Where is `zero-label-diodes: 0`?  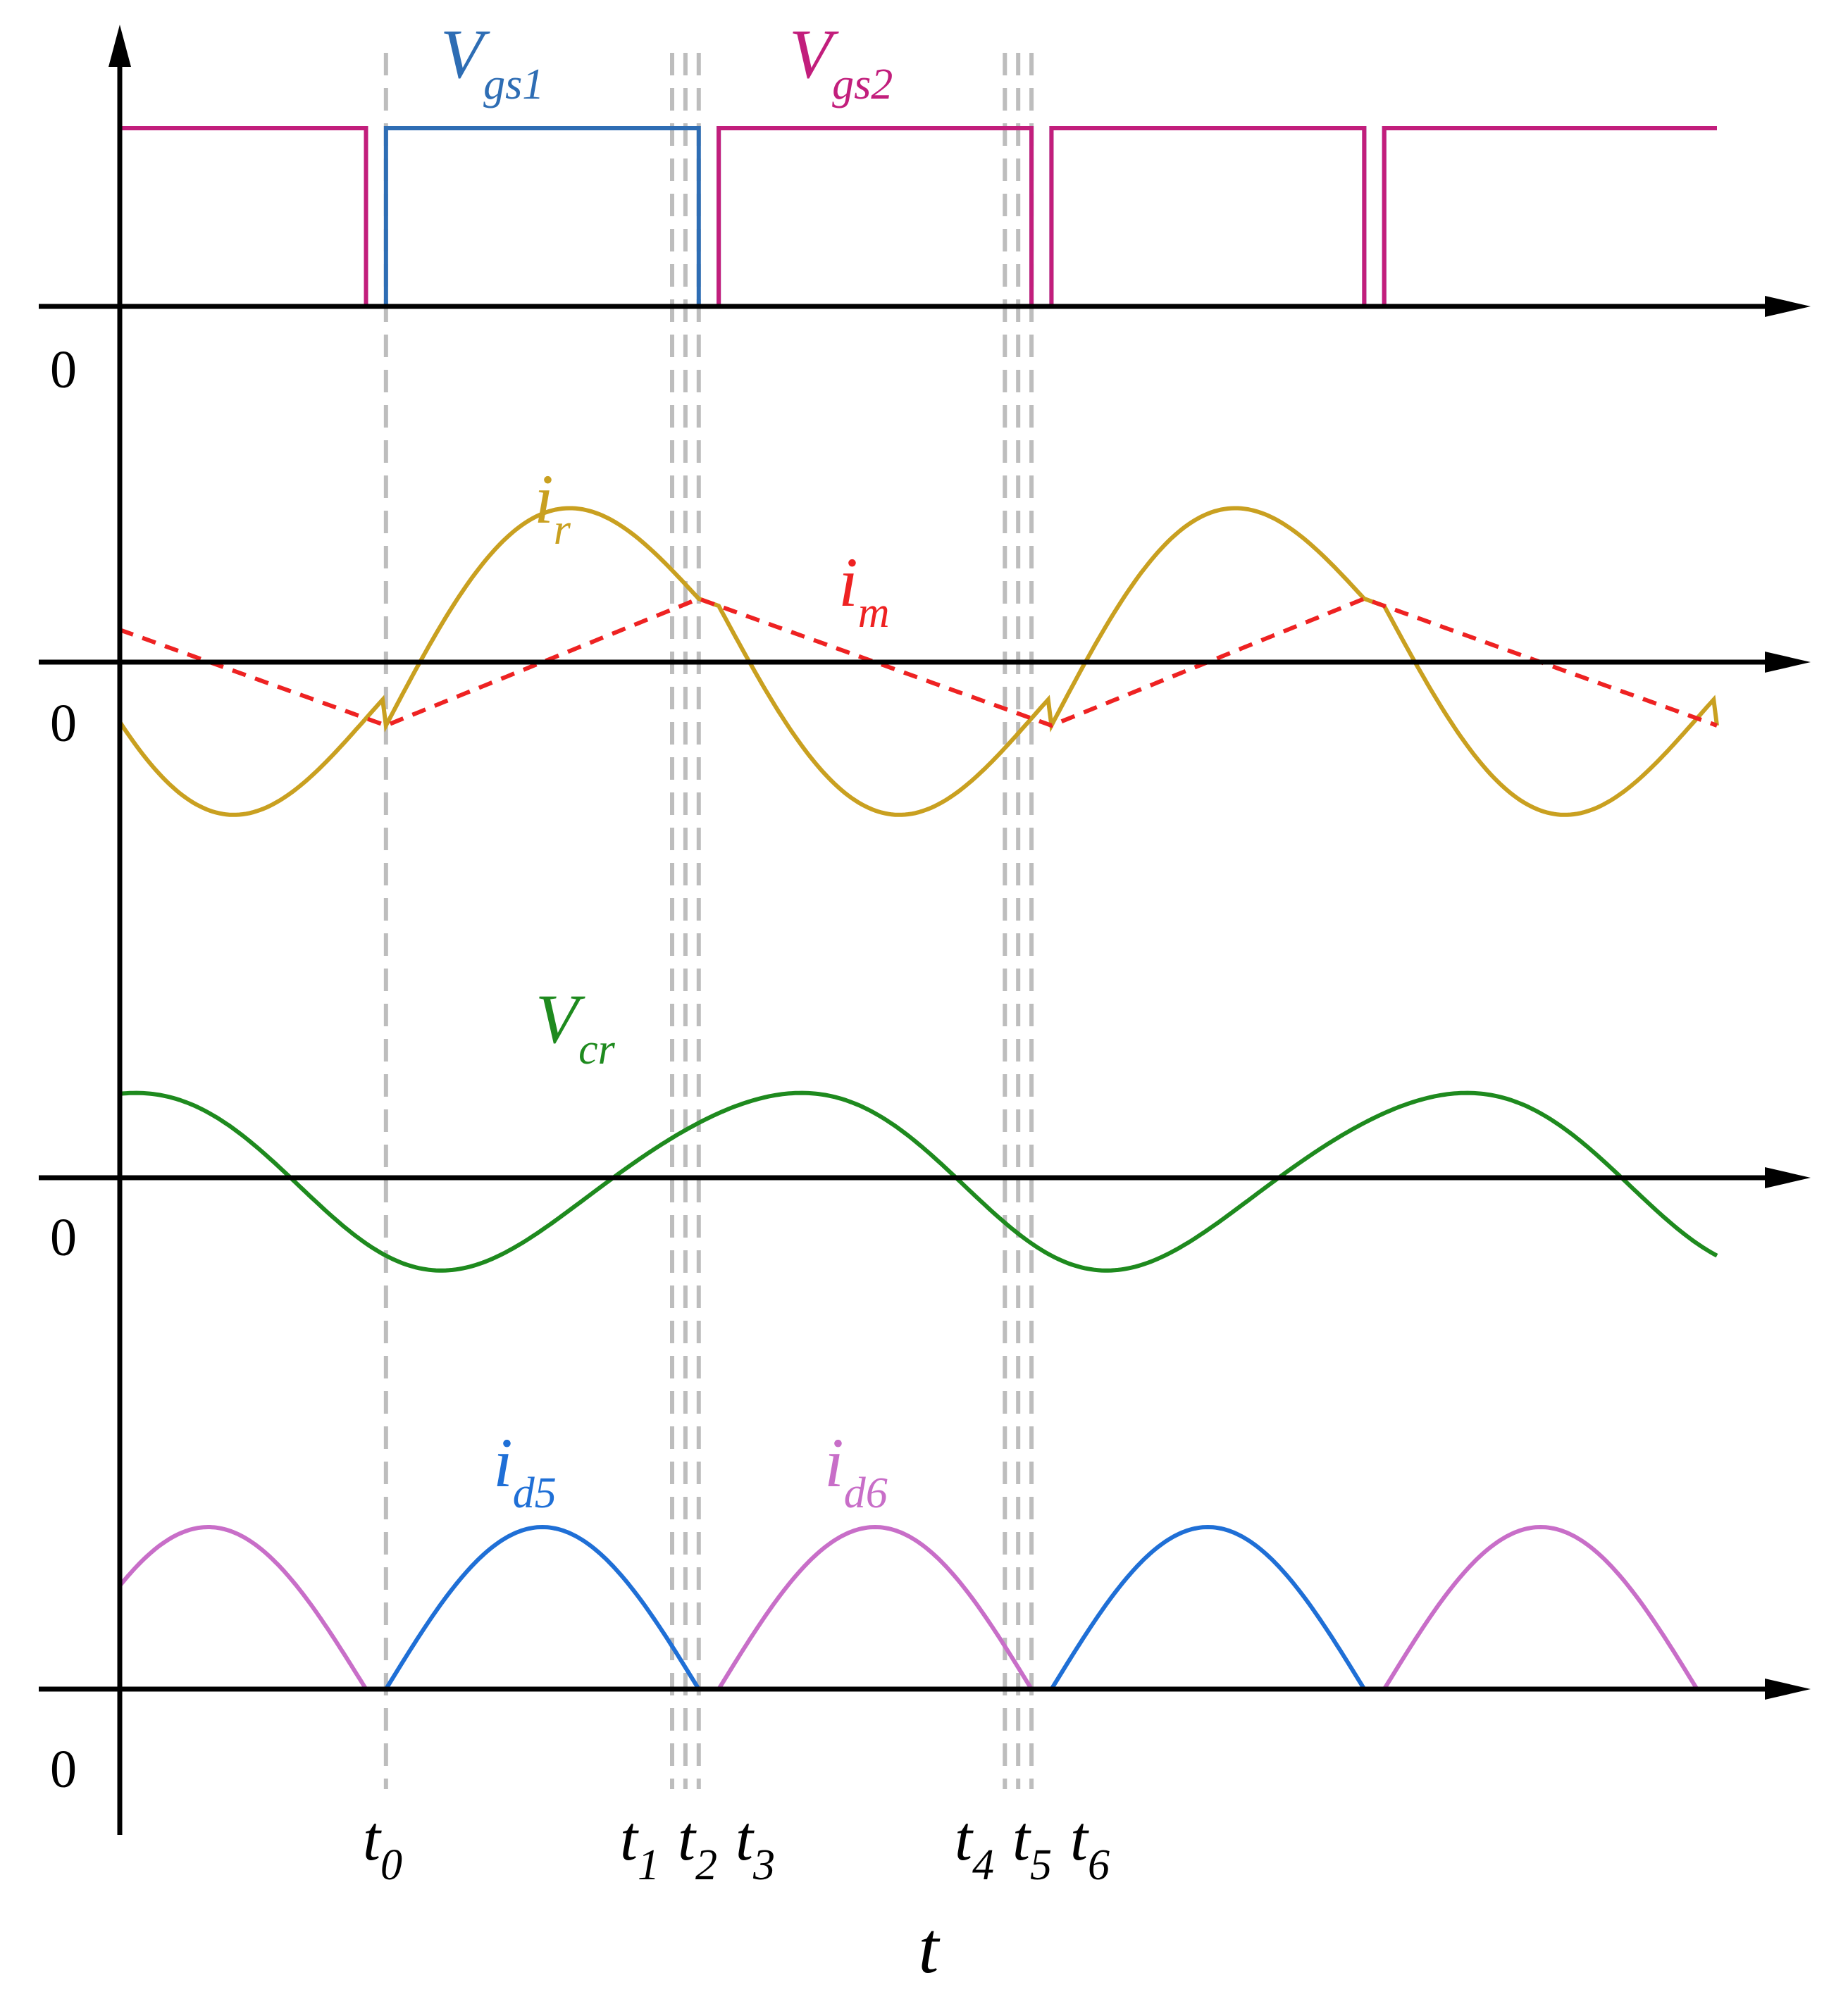
zero-label-diodes: 0 is located at coordinates (64, 1769).